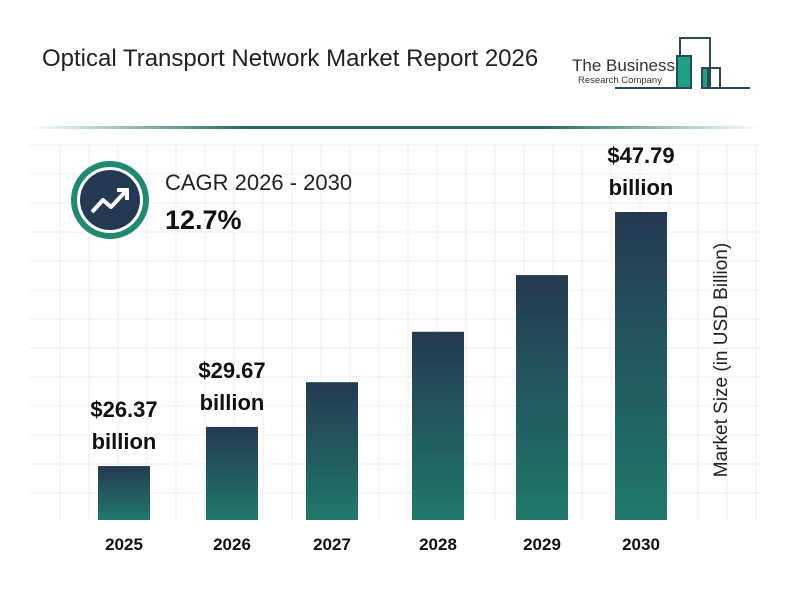  Describe the element at coordinates (232, 370) in the screenshot. I see `data-label-line1: $29.67` at that location.